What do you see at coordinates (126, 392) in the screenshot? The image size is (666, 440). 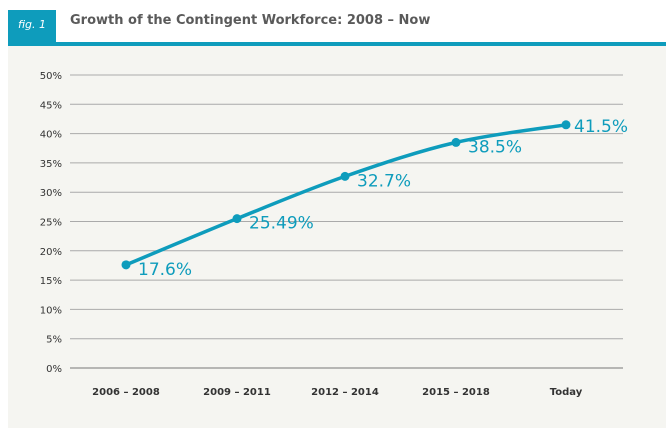 I see `x-tick-label: 2006 – 2008` at bounding box center [126, 392].